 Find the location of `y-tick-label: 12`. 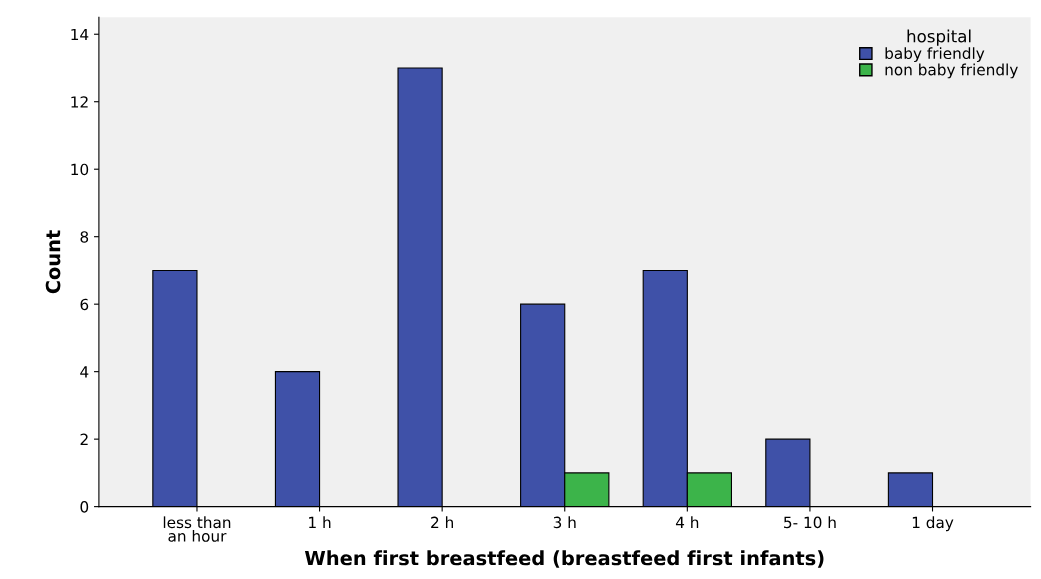

y-tick-label: 12 is located at coordinates (79, 102).